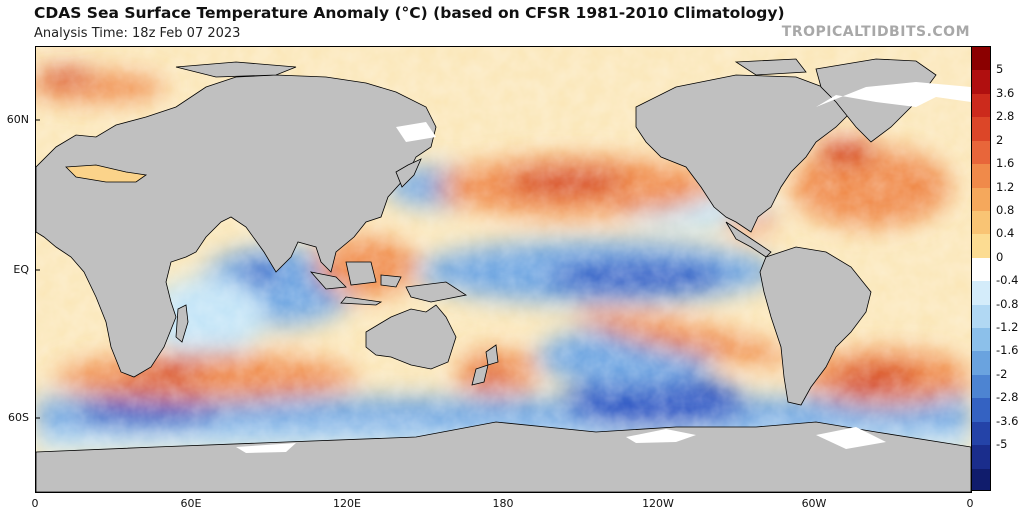 This screenshot has height=512, width=1024. I want to click on colorbar-label: 0.8, so click(1005, 209).